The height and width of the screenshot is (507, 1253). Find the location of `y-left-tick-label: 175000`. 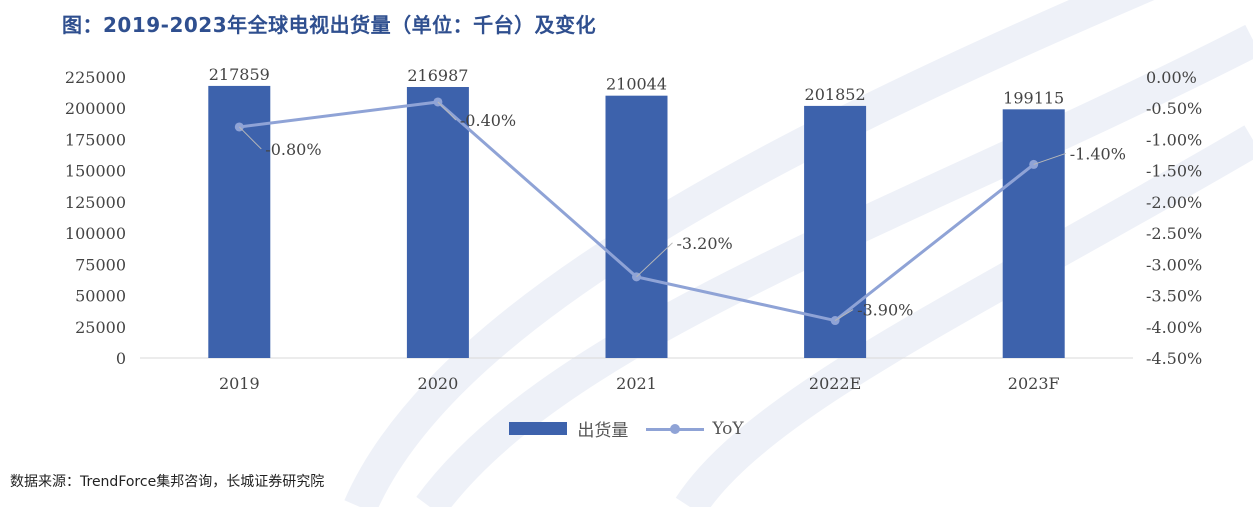

y-left-tick-label: 175000 is located at coordinates (95, 139).